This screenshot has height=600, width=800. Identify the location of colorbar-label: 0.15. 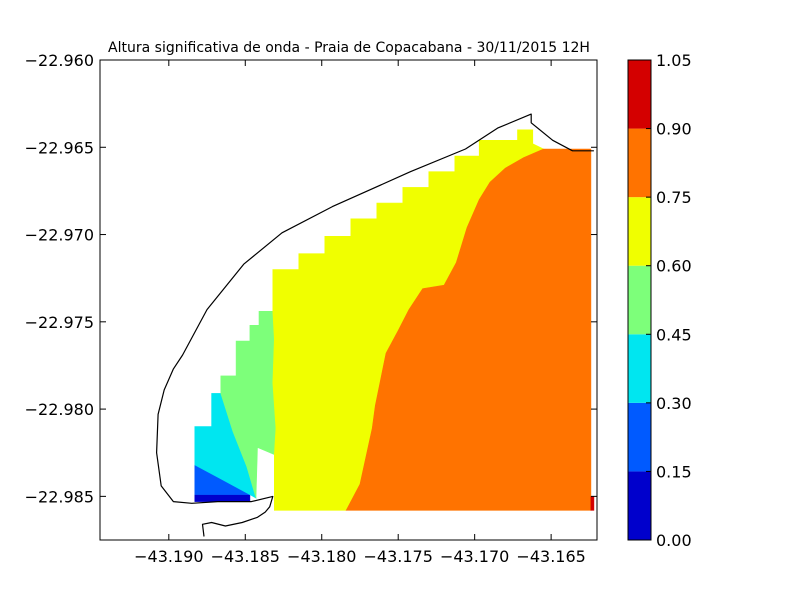
(674, 471).